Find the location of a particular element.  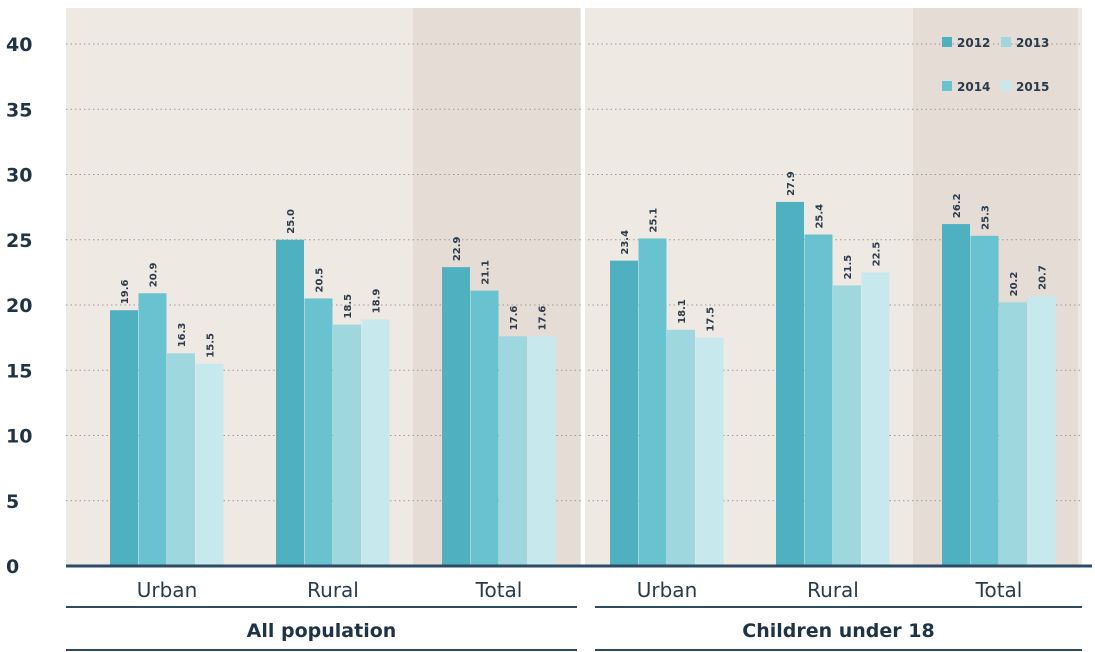

data-label: 20.5 is located at coordinates (320, 280).